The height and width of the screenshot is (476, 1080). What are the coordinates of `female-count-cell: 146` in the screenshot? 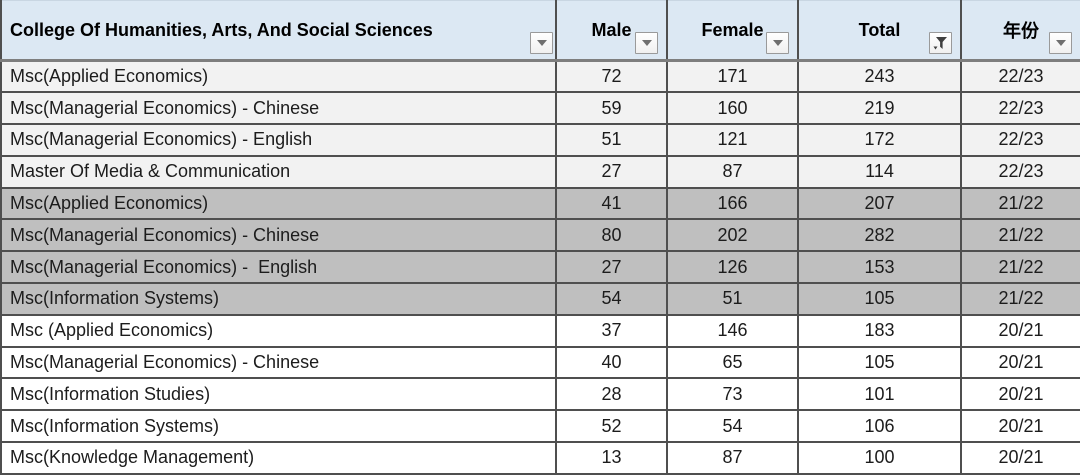 It's located at (732, 330).